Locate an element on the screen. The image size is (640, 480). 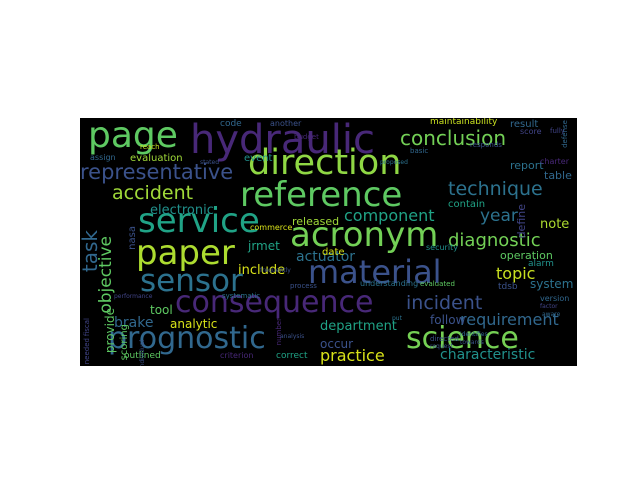
word-responds: responds is located at coordinates (486, 145).